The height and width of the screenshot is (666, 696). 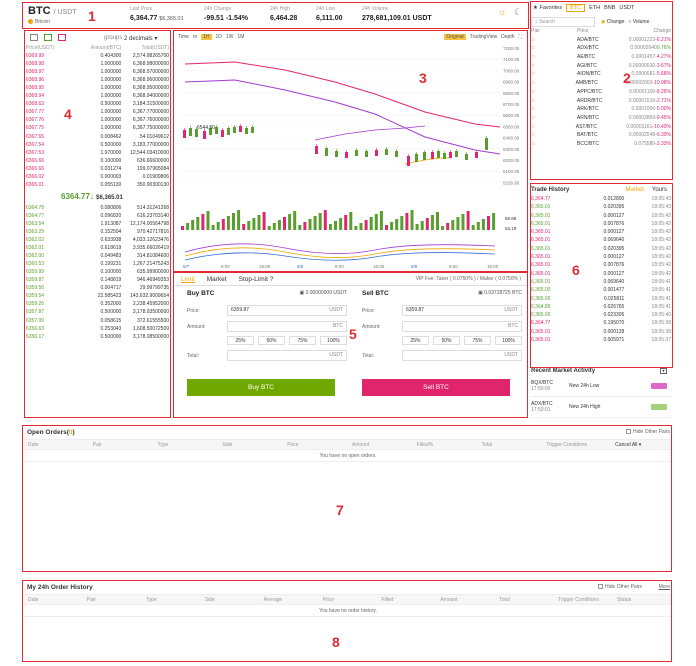 I want to click on moon-icon: ☾, so click(x=518, y=12).